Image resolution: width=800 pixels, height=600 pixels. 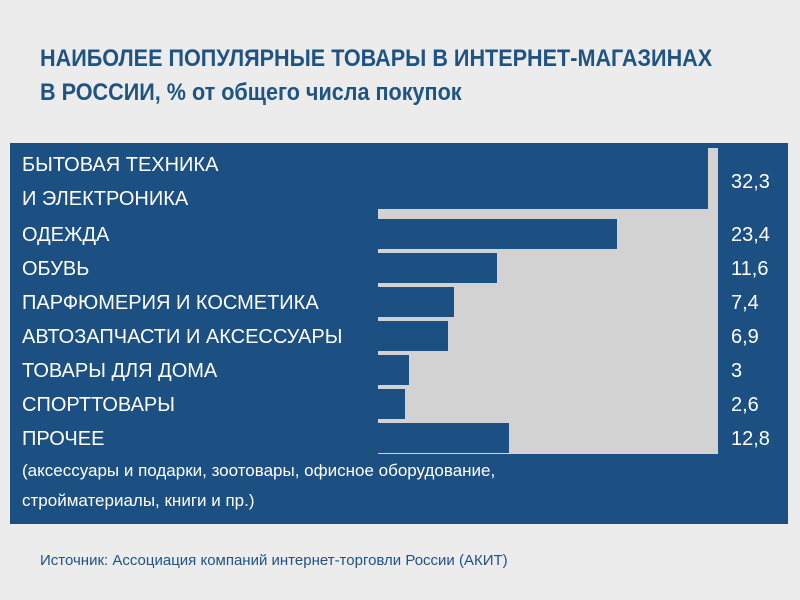 I want to click on category-label-appliances-line-1: БЫТОВАЯ ТЕХНИКА, so click(x=120, y=165).